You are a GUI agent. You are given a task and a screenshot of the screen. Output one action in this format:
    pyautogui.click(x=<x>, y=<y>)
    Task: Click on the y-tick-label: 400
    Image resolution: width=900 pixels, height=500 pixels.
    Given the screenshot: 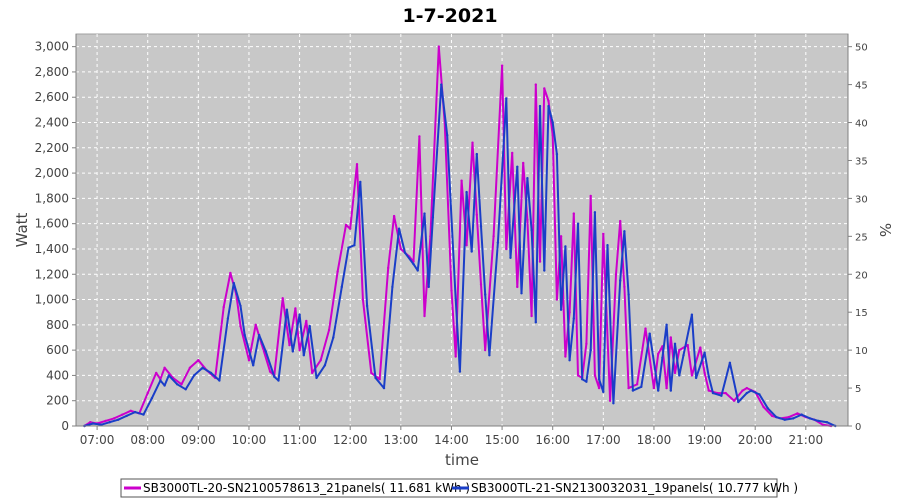 What is the action you would take?
    pyautogui.click(x=57, y=375)
    